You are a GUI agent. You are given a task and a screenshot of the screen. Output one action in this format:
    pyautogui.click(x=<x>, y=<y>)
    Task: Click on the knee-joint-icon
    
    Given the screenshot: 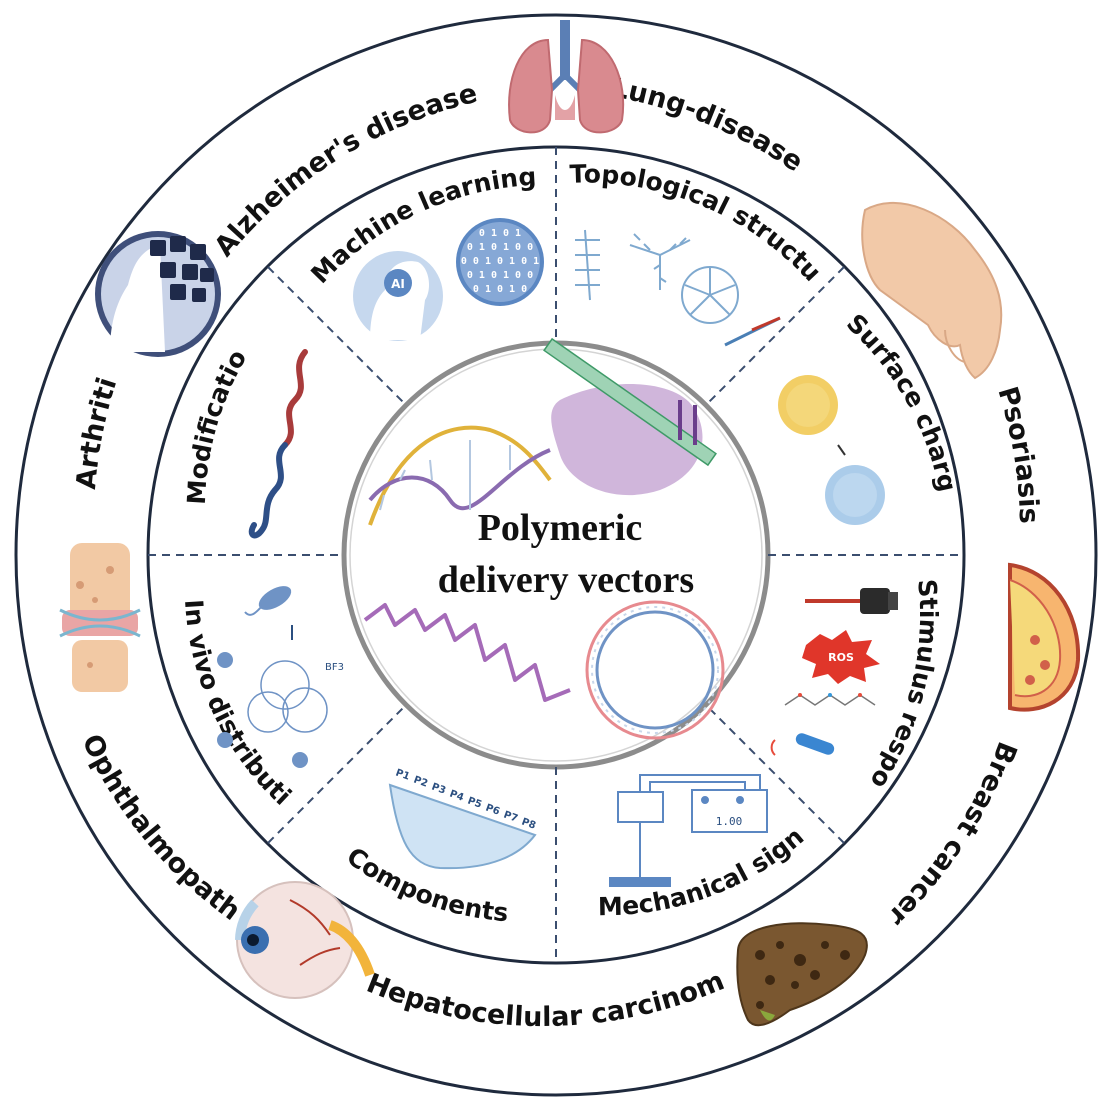 What is the action you would take?
    pyautogui.click(x=100, y=617)
    